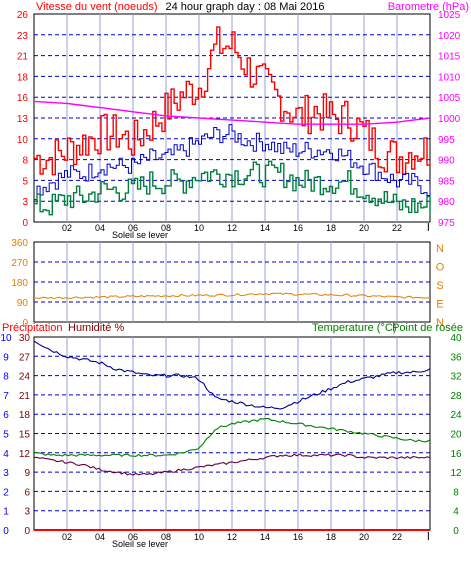 The height and width of the screenshot is (571, 471). Describe the element at coordinates (456, 473) in the screenshot. I see `temp-ytick: 12` at that location.